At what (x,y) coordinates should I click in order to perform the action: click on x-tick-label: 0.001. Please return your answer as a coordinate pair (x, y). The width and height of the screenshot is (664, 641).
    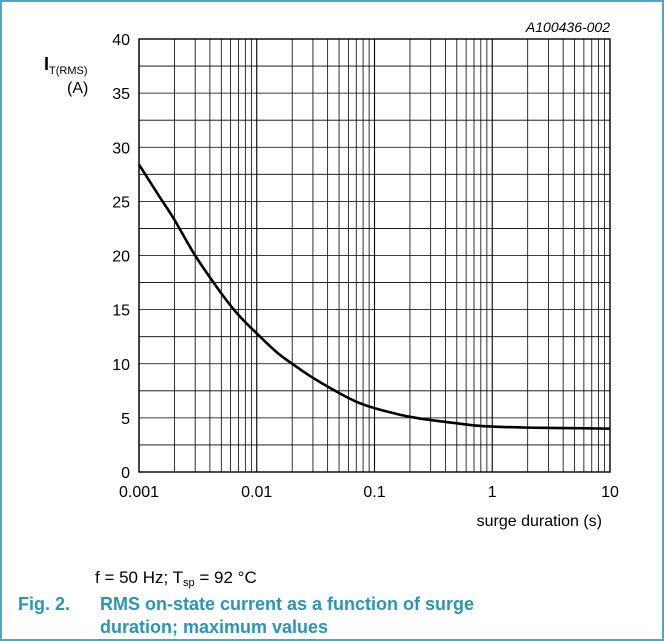
    Looking at the image, I should click on (139, 492).